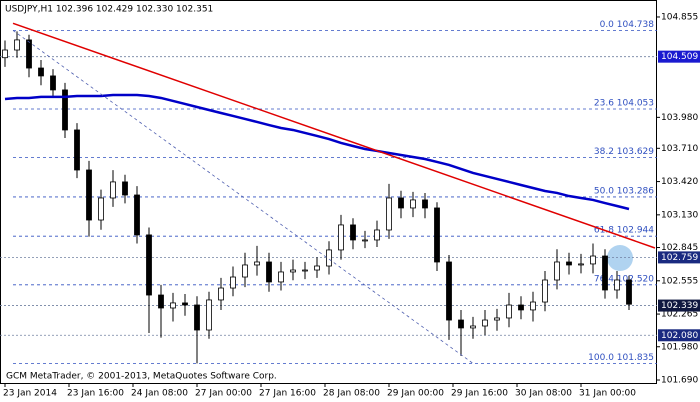 The width and height of the screenshot is (700, 402). I want to click on y-tick-label: 102.265, so click(679, 315).